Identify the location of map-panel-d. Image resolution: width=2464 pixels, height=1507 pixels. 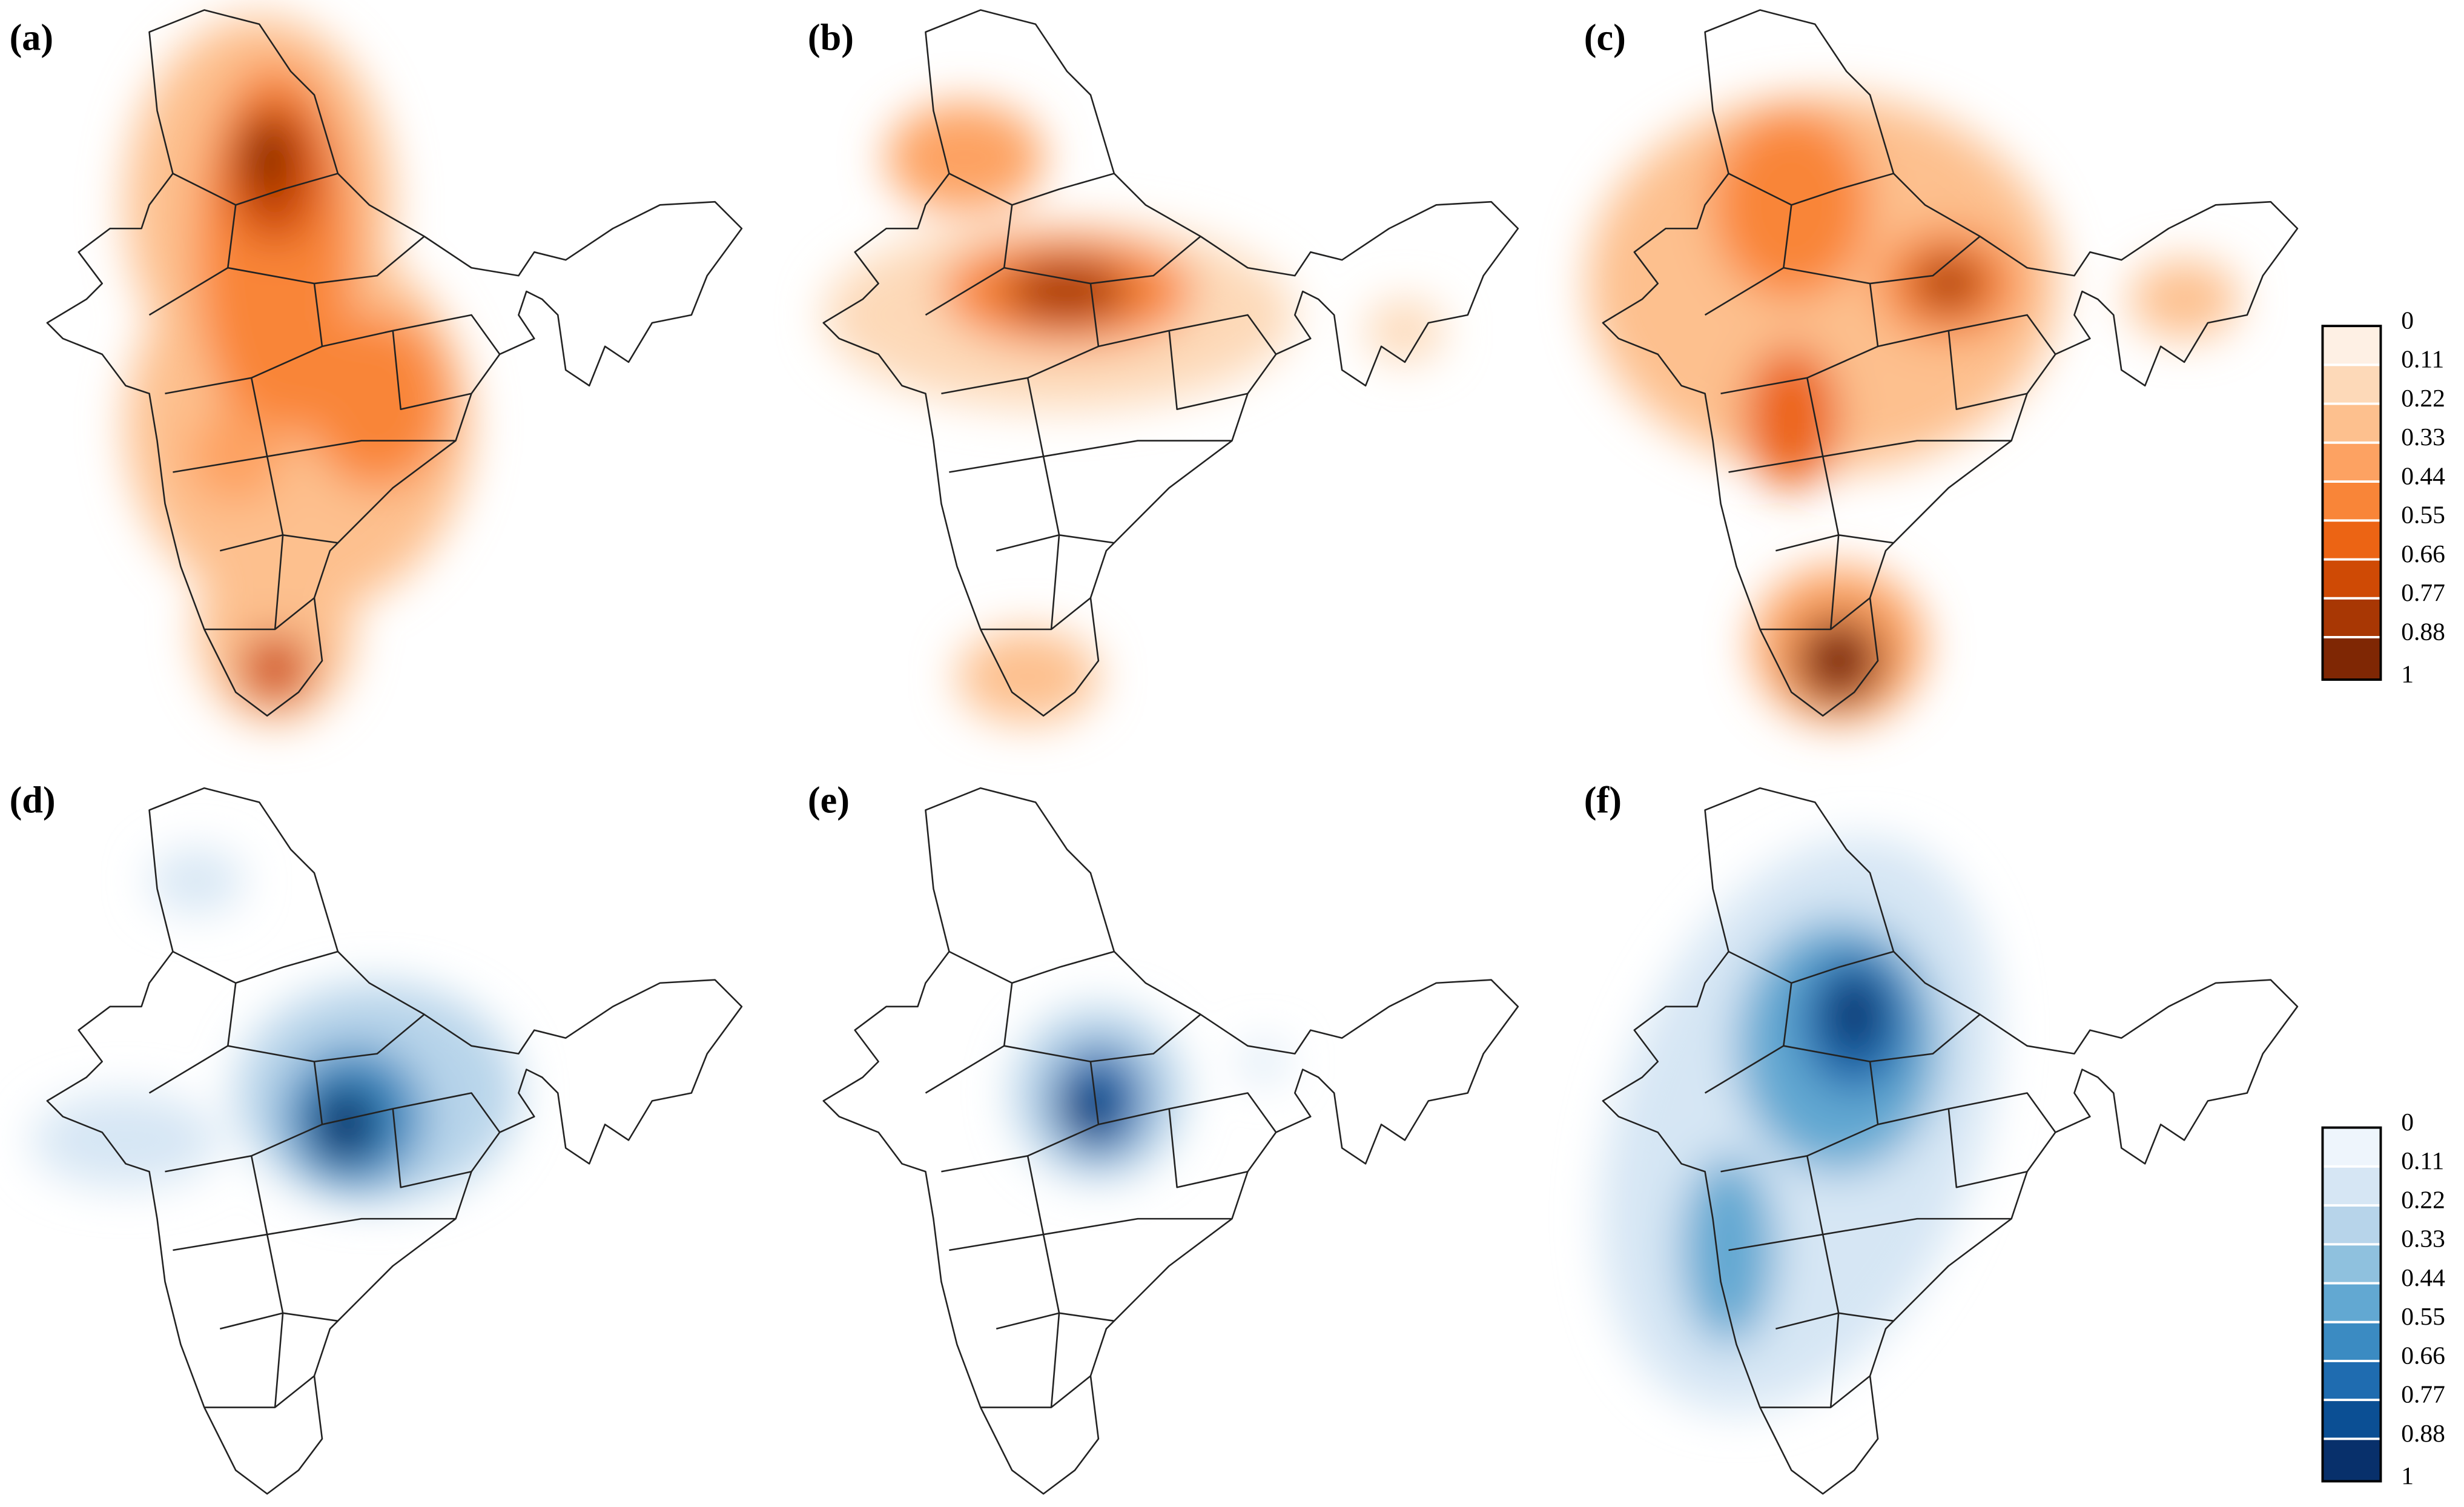
(387, 1141).